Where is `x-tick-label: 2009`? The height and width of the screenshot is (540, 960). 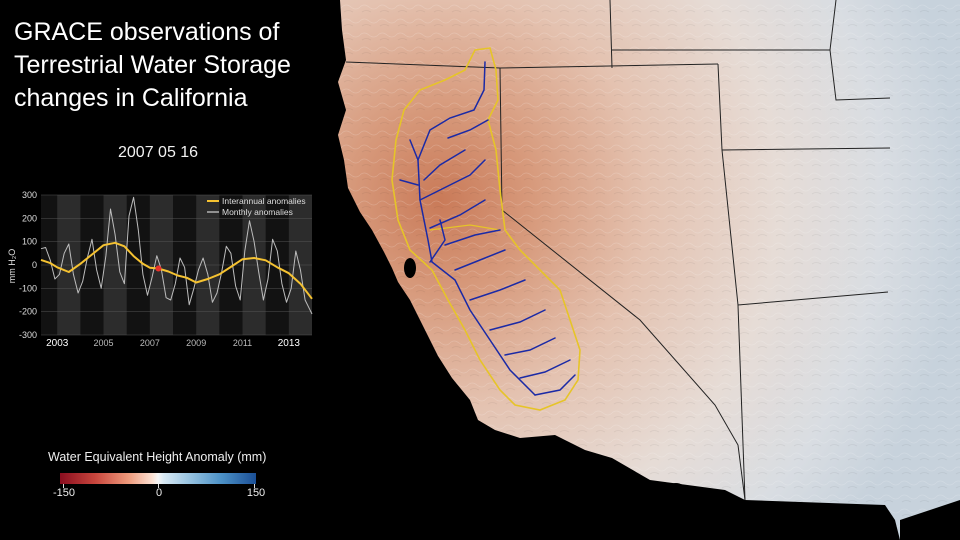 x-tick-label: 2009 is located at coordinates (196, 343).